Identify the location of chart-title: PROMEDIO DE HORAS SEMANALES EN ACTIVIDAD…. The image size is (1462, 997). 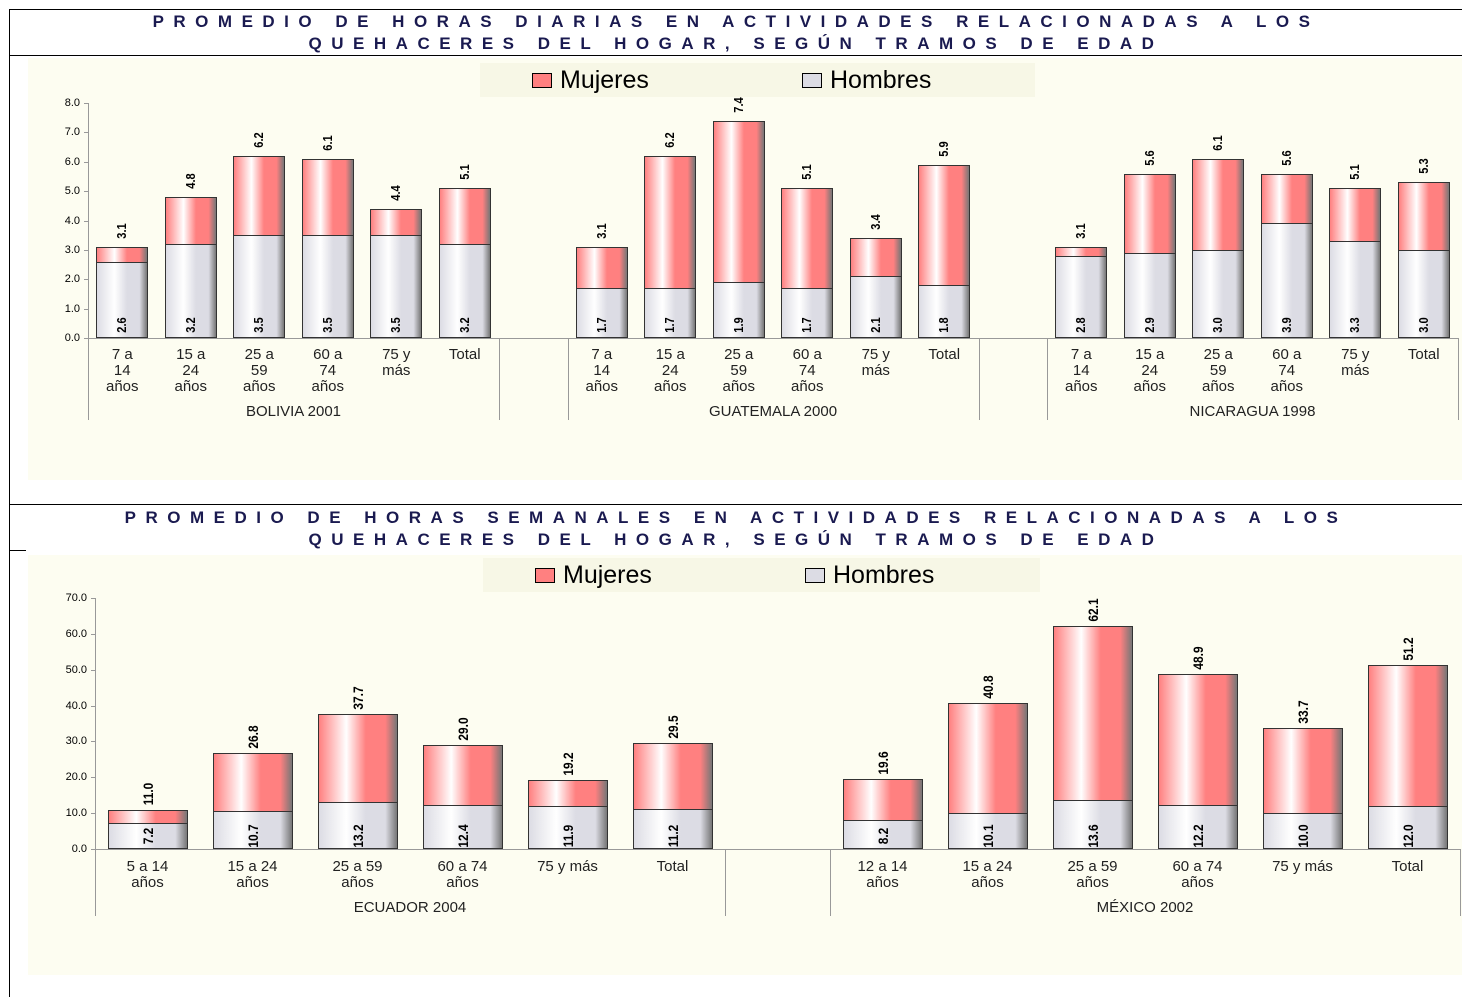
(736, 528).